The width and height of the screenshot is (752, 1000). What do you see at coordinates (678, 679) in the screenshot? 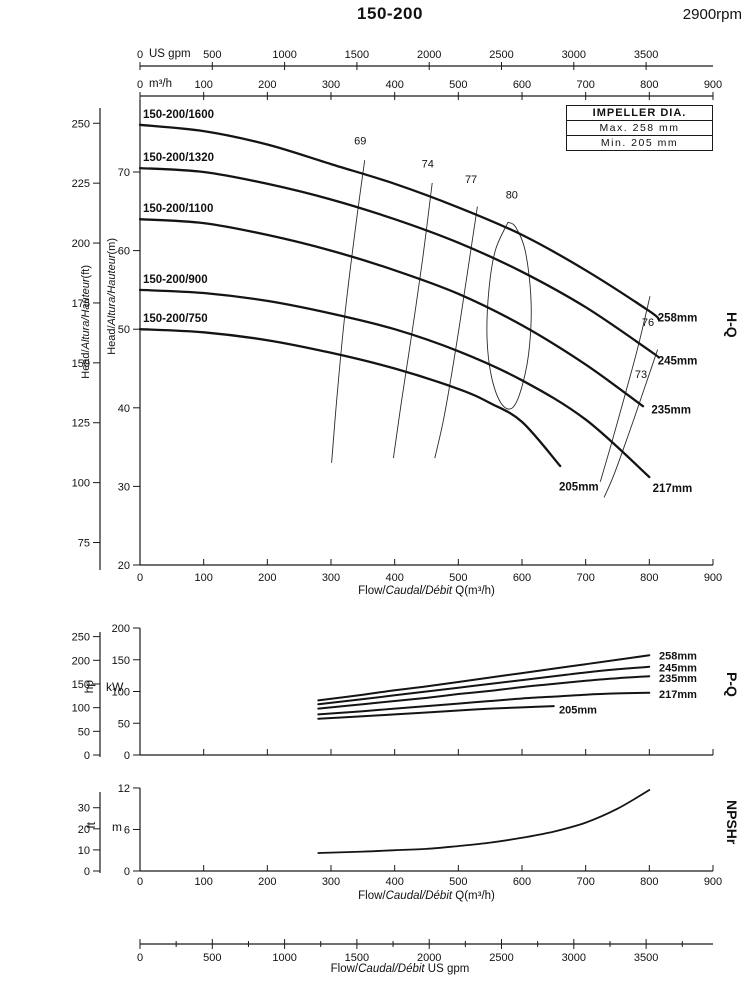
I see `impeller-size-label: 235mm` at bounding box center [678, 679].